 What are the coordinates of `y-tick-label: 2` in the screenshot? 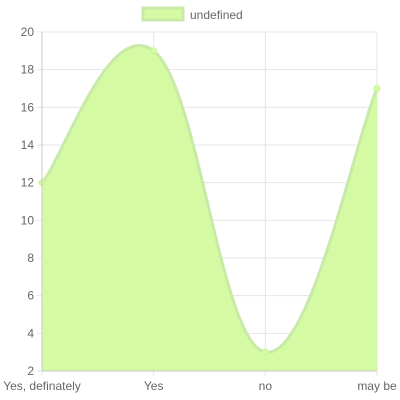 It's located at (30, 371).